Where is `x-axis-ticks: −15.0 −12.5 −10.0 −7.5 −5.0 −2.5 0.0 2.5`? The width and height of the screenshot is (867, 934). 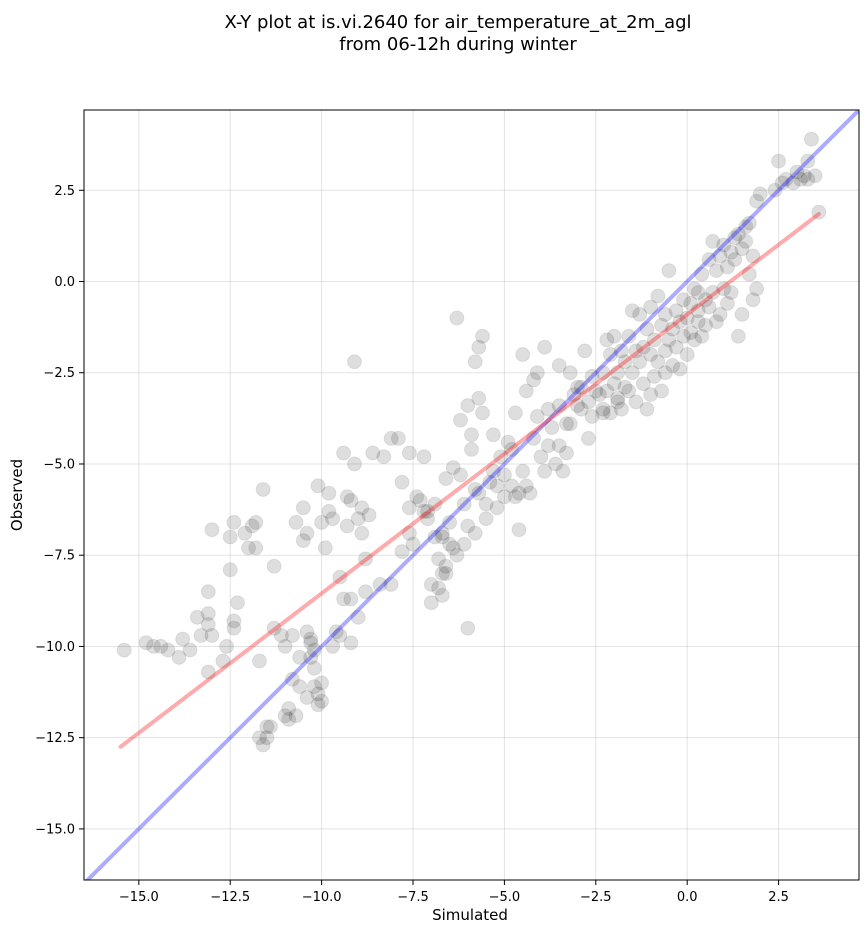 x-axis-ticks: −15.0 −12.5 −10.0 −7.5 −5.0 −2.5 0.0 2.5 is located at coordinates (454, 892).